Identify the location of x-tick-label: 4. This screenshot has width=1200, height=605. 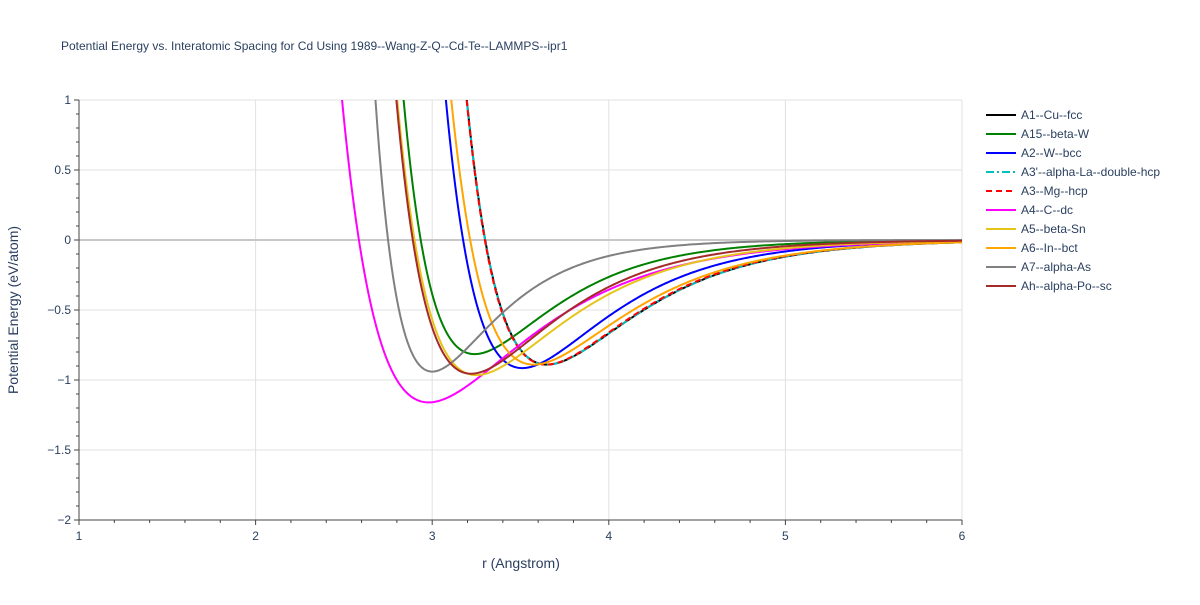
(608, 536).